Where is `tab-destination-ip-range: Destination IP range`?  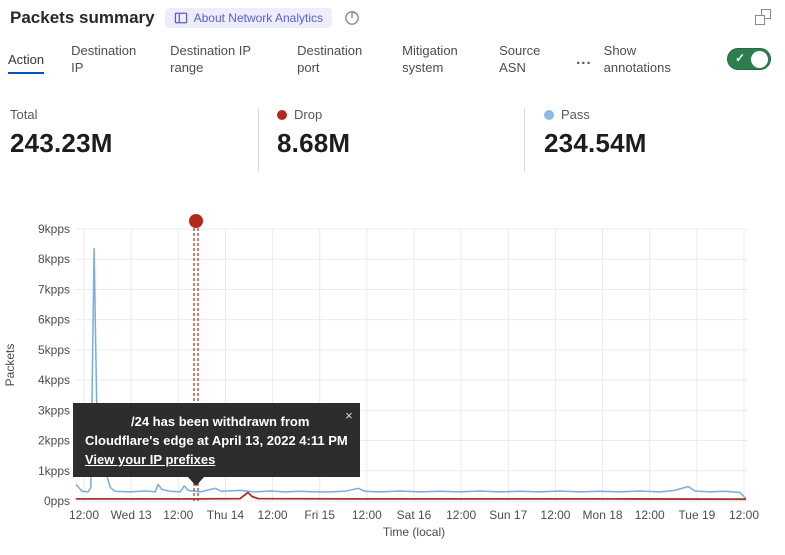 tab-destination-ip-range: Destination IP range is located at coordinates (210, 59).